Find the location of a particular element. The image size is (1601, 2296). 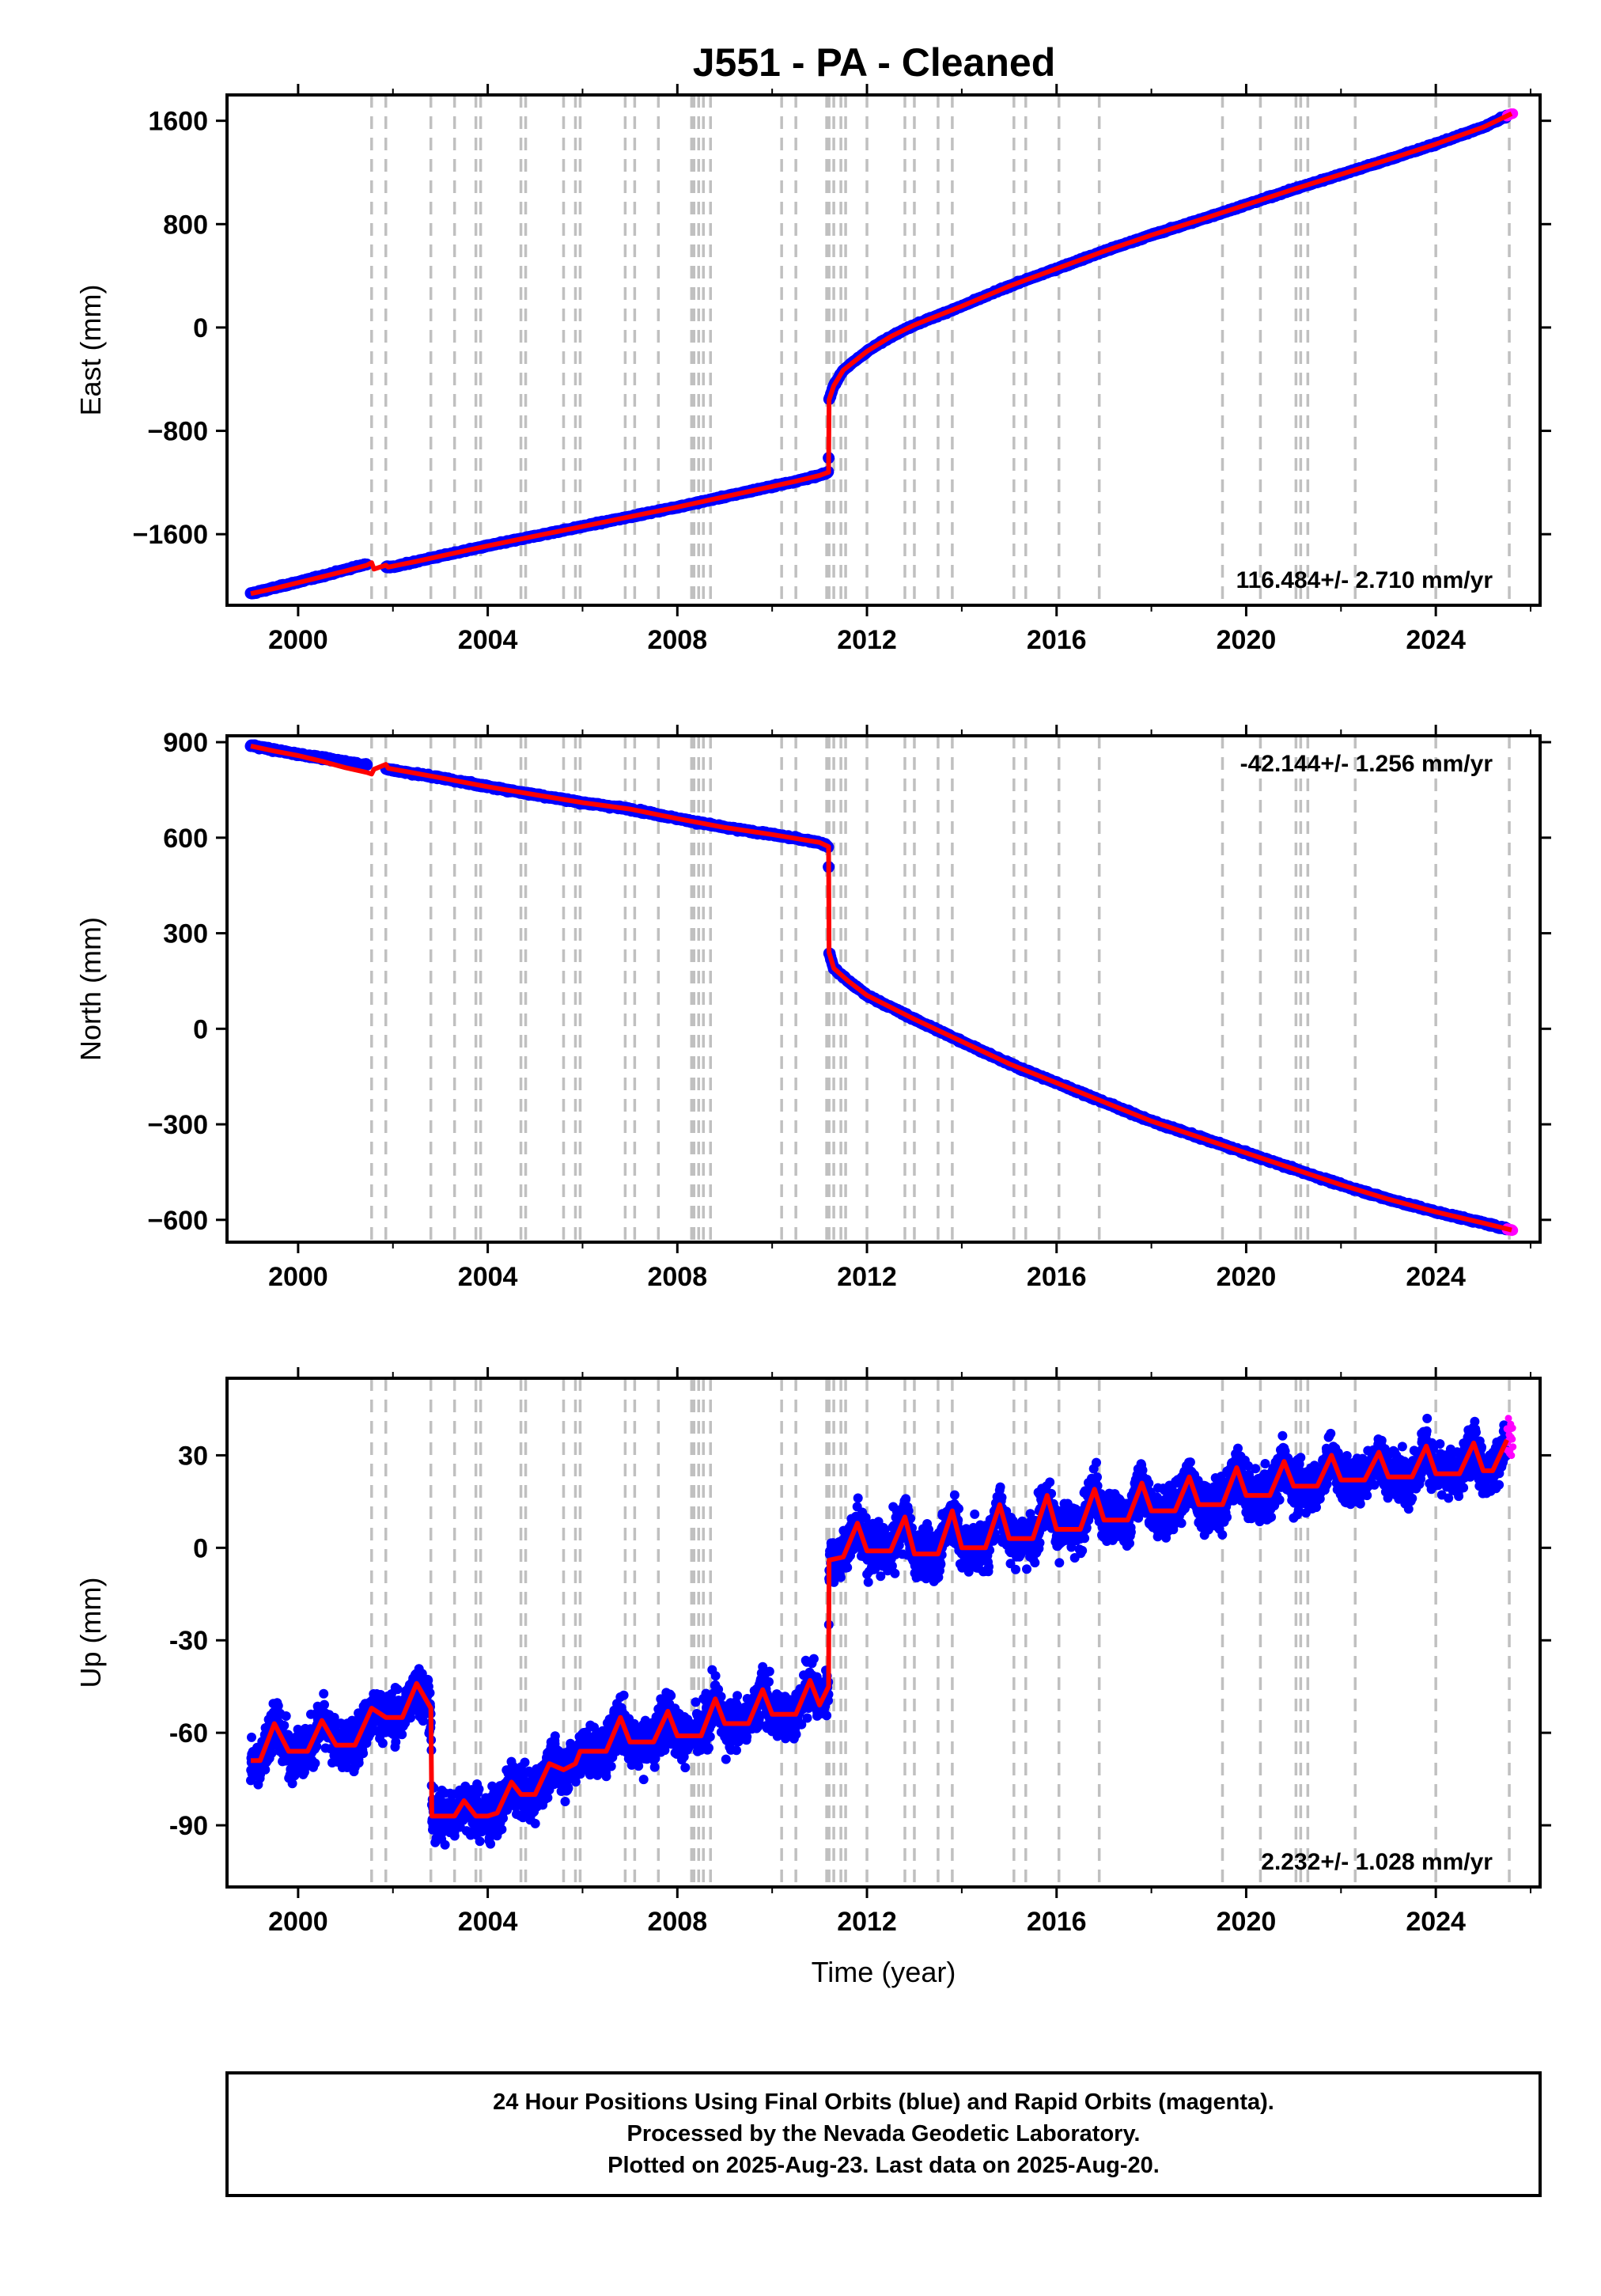

y-tick-label: −1600 is located at coordinates (171, 535).